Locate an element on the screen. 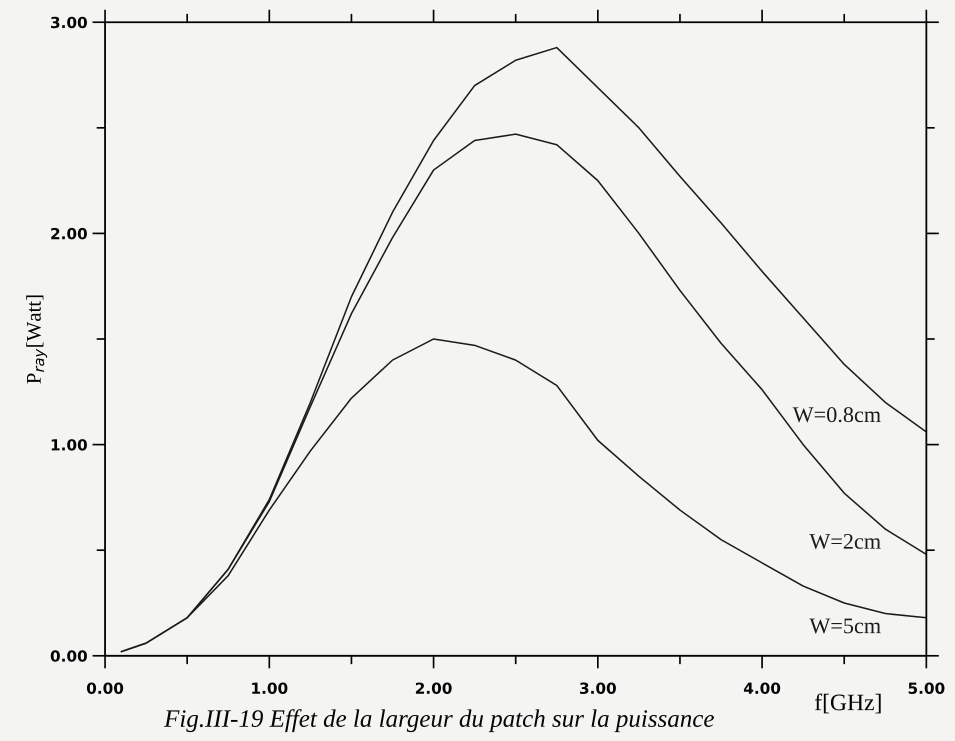 The image size is (955, 741). y-tick-label: 2.00 is located at coordinates (69, 234).